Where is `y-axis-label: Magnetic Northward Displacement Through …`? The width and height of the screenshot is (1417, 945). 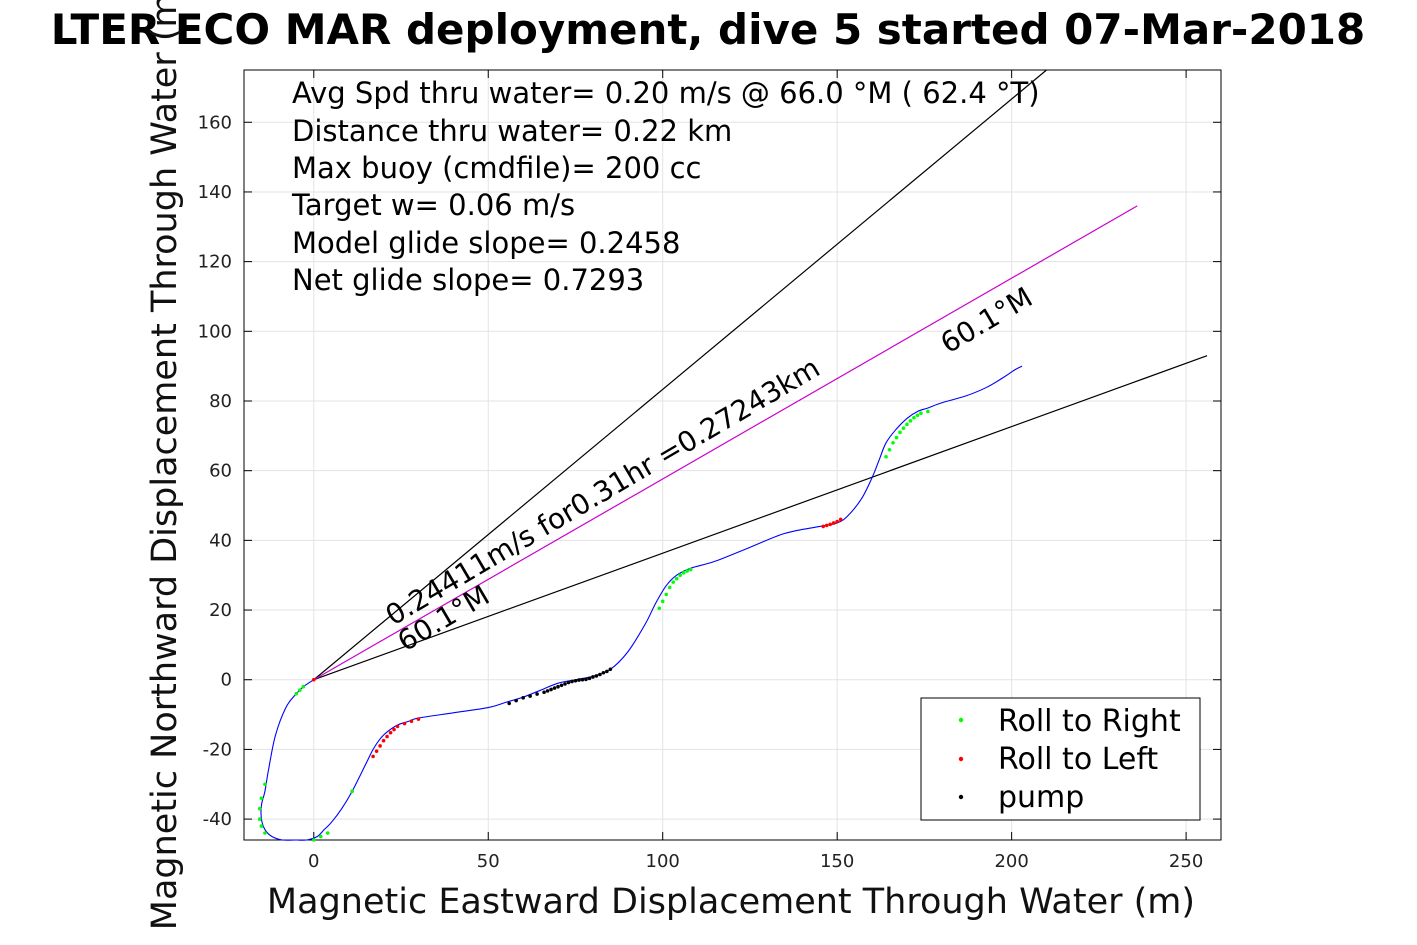 y-axis-label: Magnetic Northward Displacement Through … is located at coordinates (165, 465).